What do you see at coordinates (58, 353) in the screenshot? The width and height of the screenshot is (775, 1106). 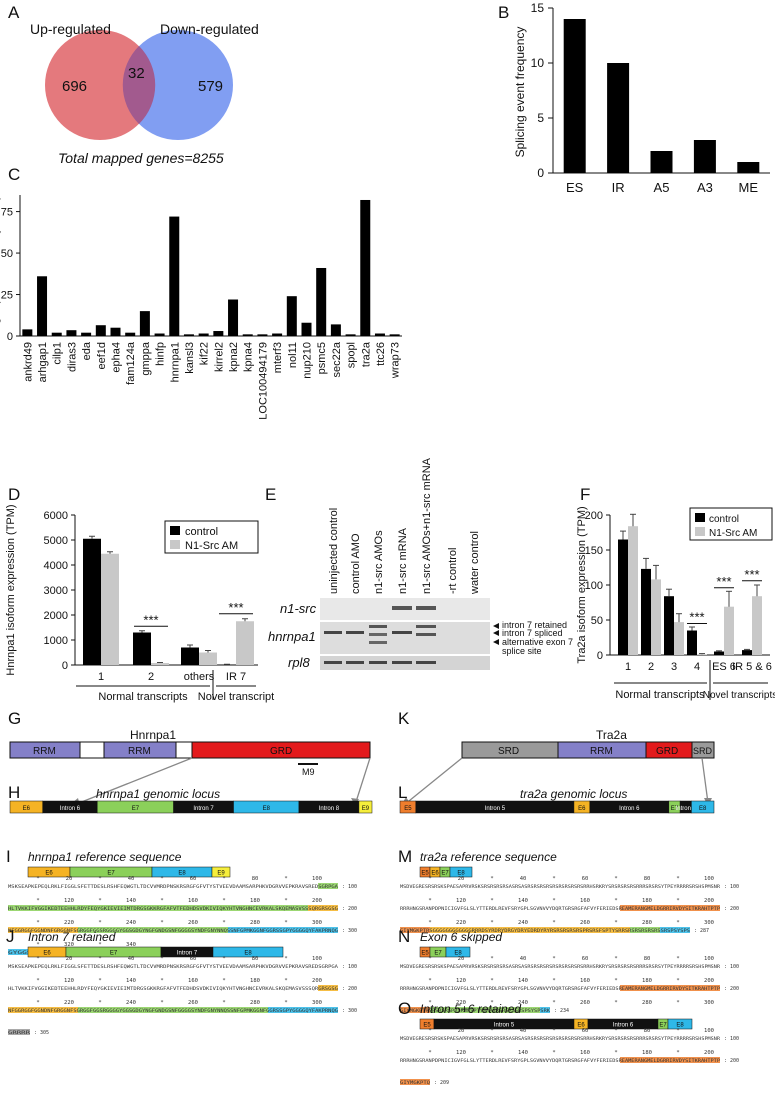 I see `x-tick-label: cilp1` at bounding box center [58, 353].